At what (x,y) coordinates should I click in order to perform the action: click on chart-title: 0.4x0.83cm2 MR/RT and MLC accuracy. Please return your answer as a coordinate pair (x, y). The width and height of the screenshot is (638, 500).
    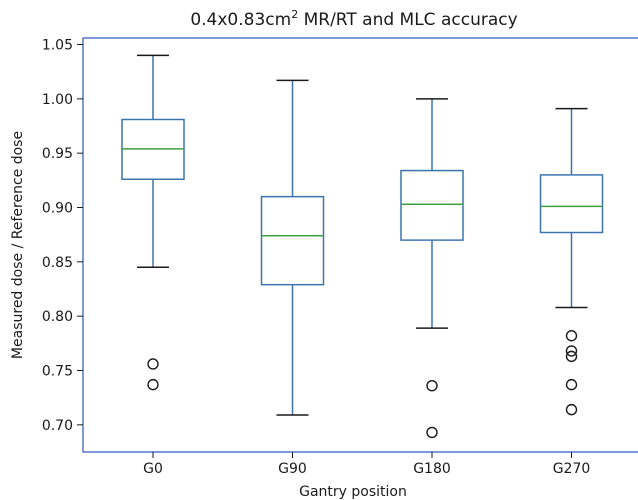
    Looking at the image, I should click on (353, 19).